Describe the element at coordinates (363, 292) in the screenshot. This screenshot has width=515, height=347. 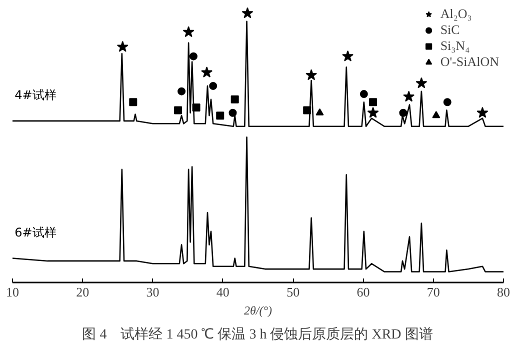
I see `x-tick-label: 60` at that location.